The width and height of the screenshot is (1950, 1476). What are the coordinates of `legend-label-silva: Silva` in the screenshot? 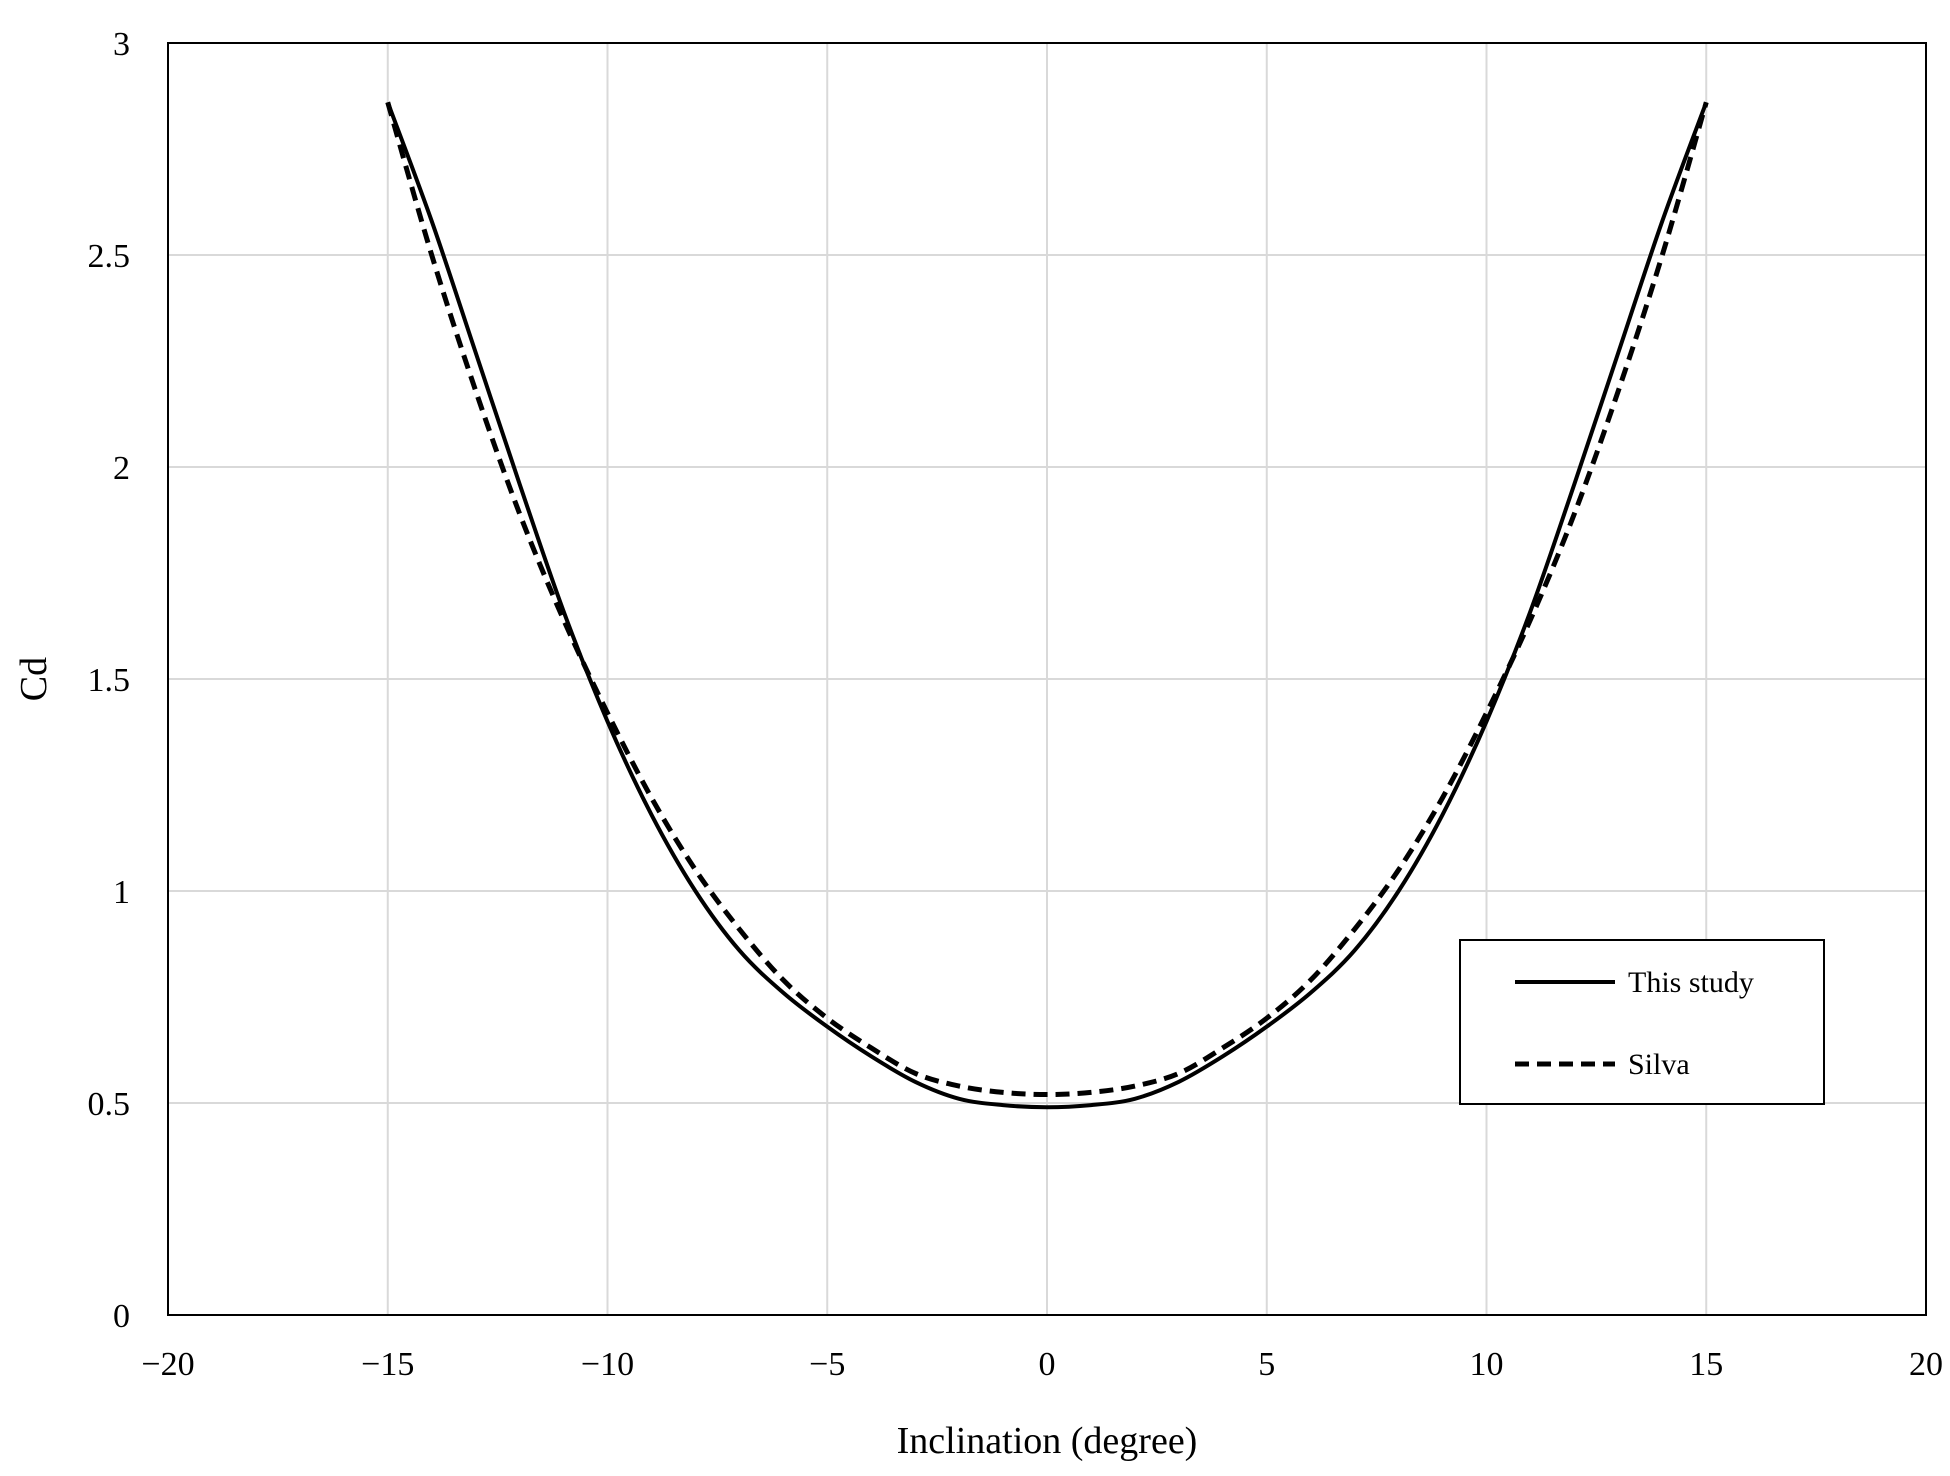 It's located at (1659, 1064).